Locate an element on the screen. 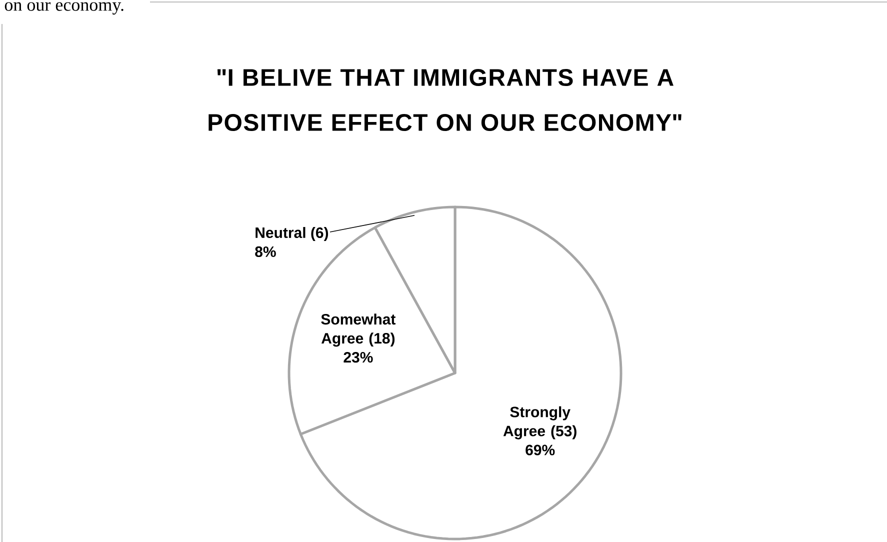 Image resolution: width=887 pixels, height=542 pixels. chart-title: "I BELIVE THAT IMMIGRANTS HAVE A POSITIVE EFFECT ON OUR ECONOMY" is located at coordinates (445, 100).